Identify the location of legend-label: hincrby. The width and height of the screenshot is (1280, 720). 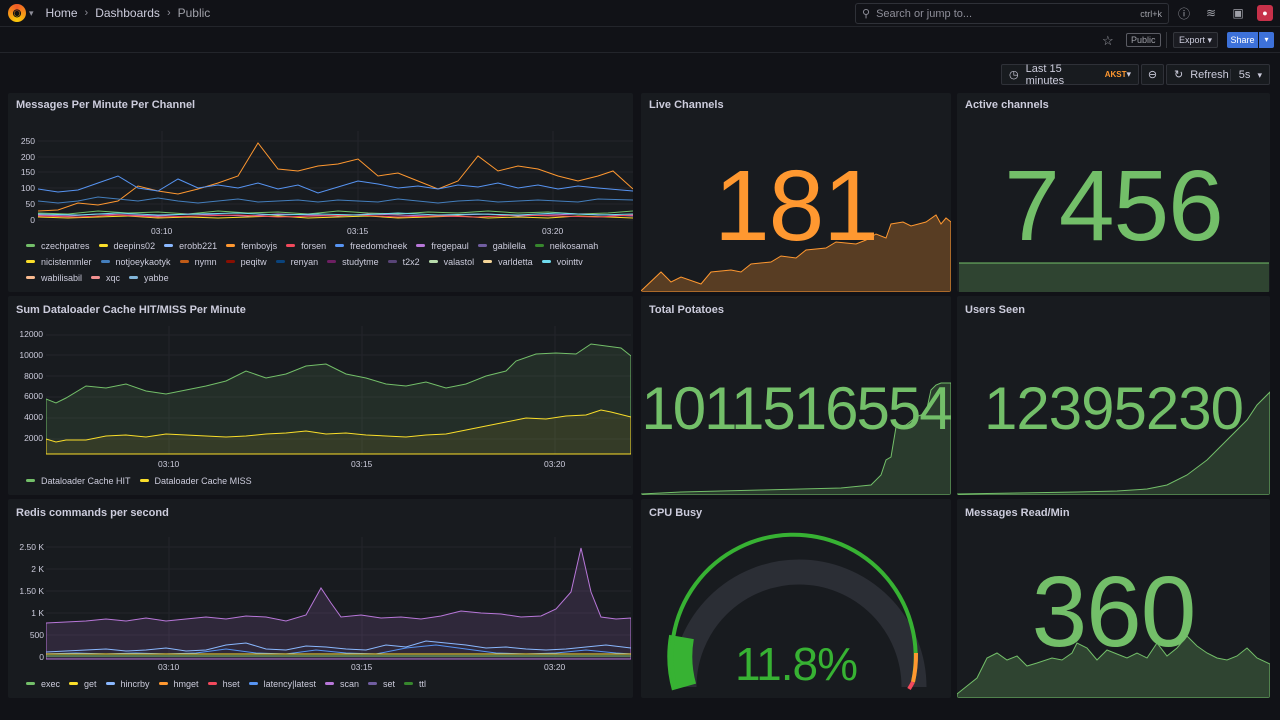
(135, 683).